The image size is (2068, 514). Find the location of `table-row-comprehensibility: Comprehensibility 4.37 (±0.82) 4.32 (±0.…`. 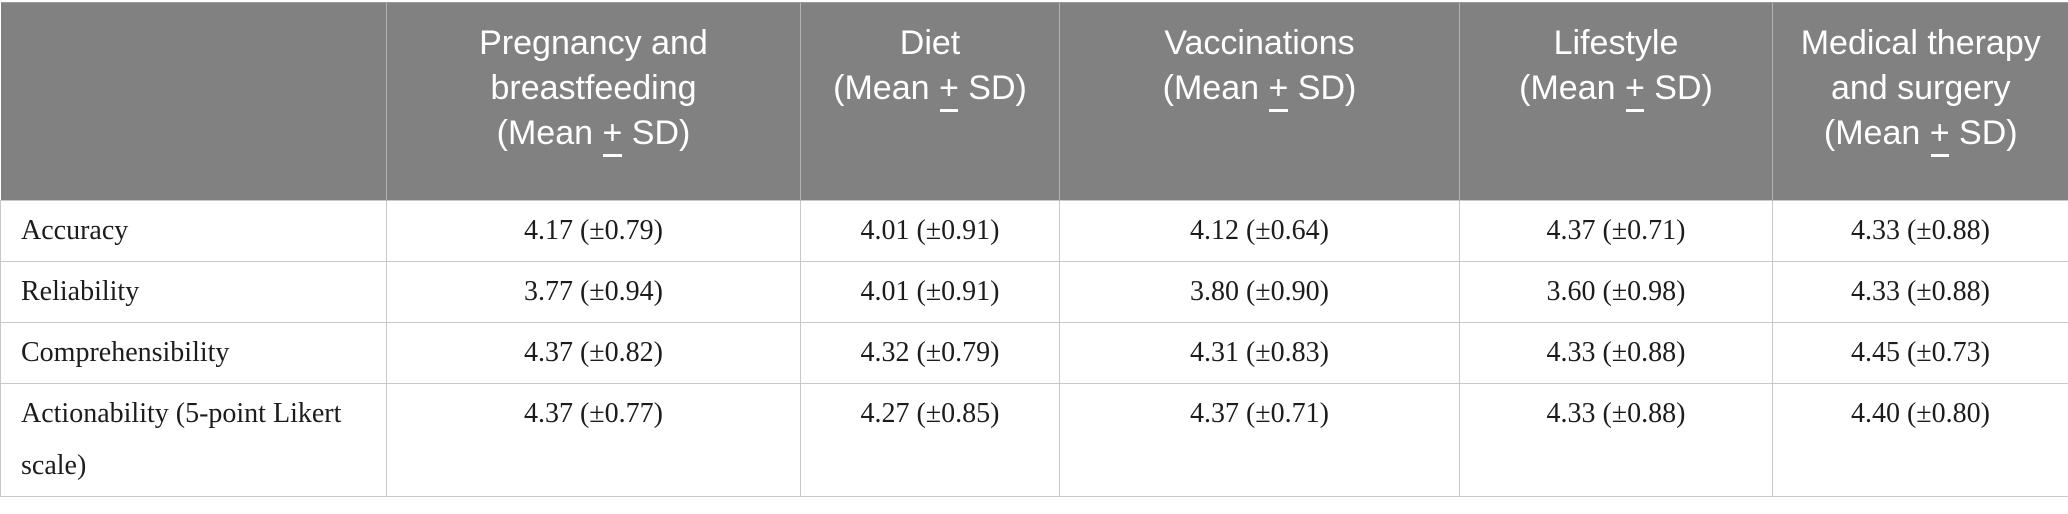

table-row-comprehensibility: Comprehensibility 4.37 (±0.82) 4.32 (±0.… is located at coordinates (1034, 353).